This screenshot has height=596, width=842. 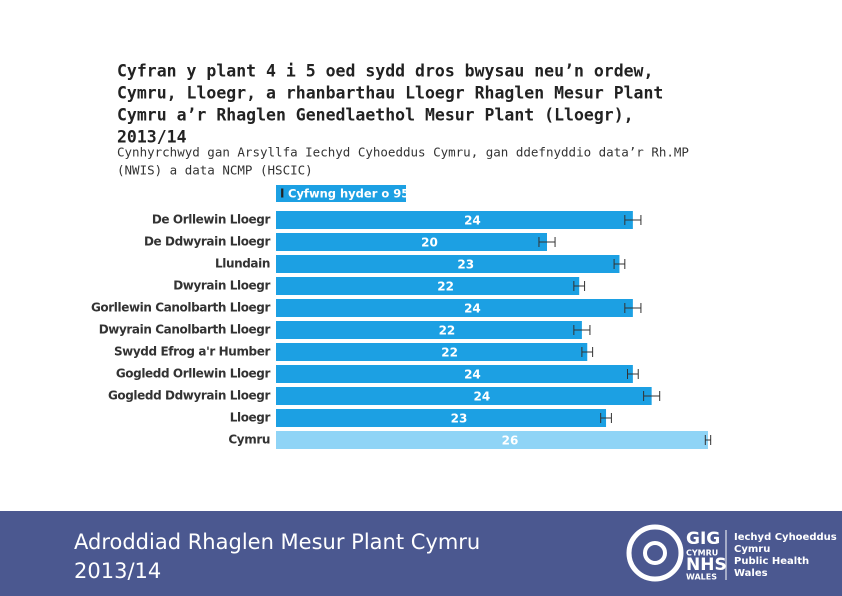 What do you see at coordinates (180, 308) in the screenshot?
I see `category-label: Gorllewin Canolbarth Lloegr` at bounding box center [180, 308].